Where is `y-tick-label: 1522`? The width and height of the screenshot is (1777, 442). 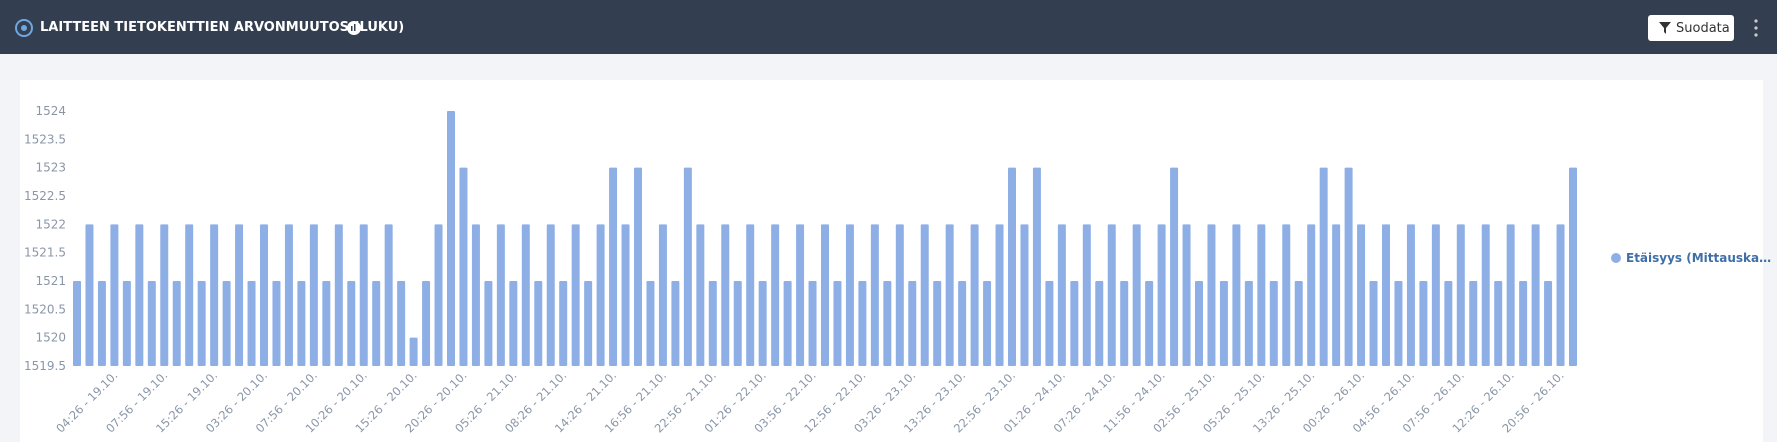
y-tick-label: 1522 is located at coordinates (50, 224).